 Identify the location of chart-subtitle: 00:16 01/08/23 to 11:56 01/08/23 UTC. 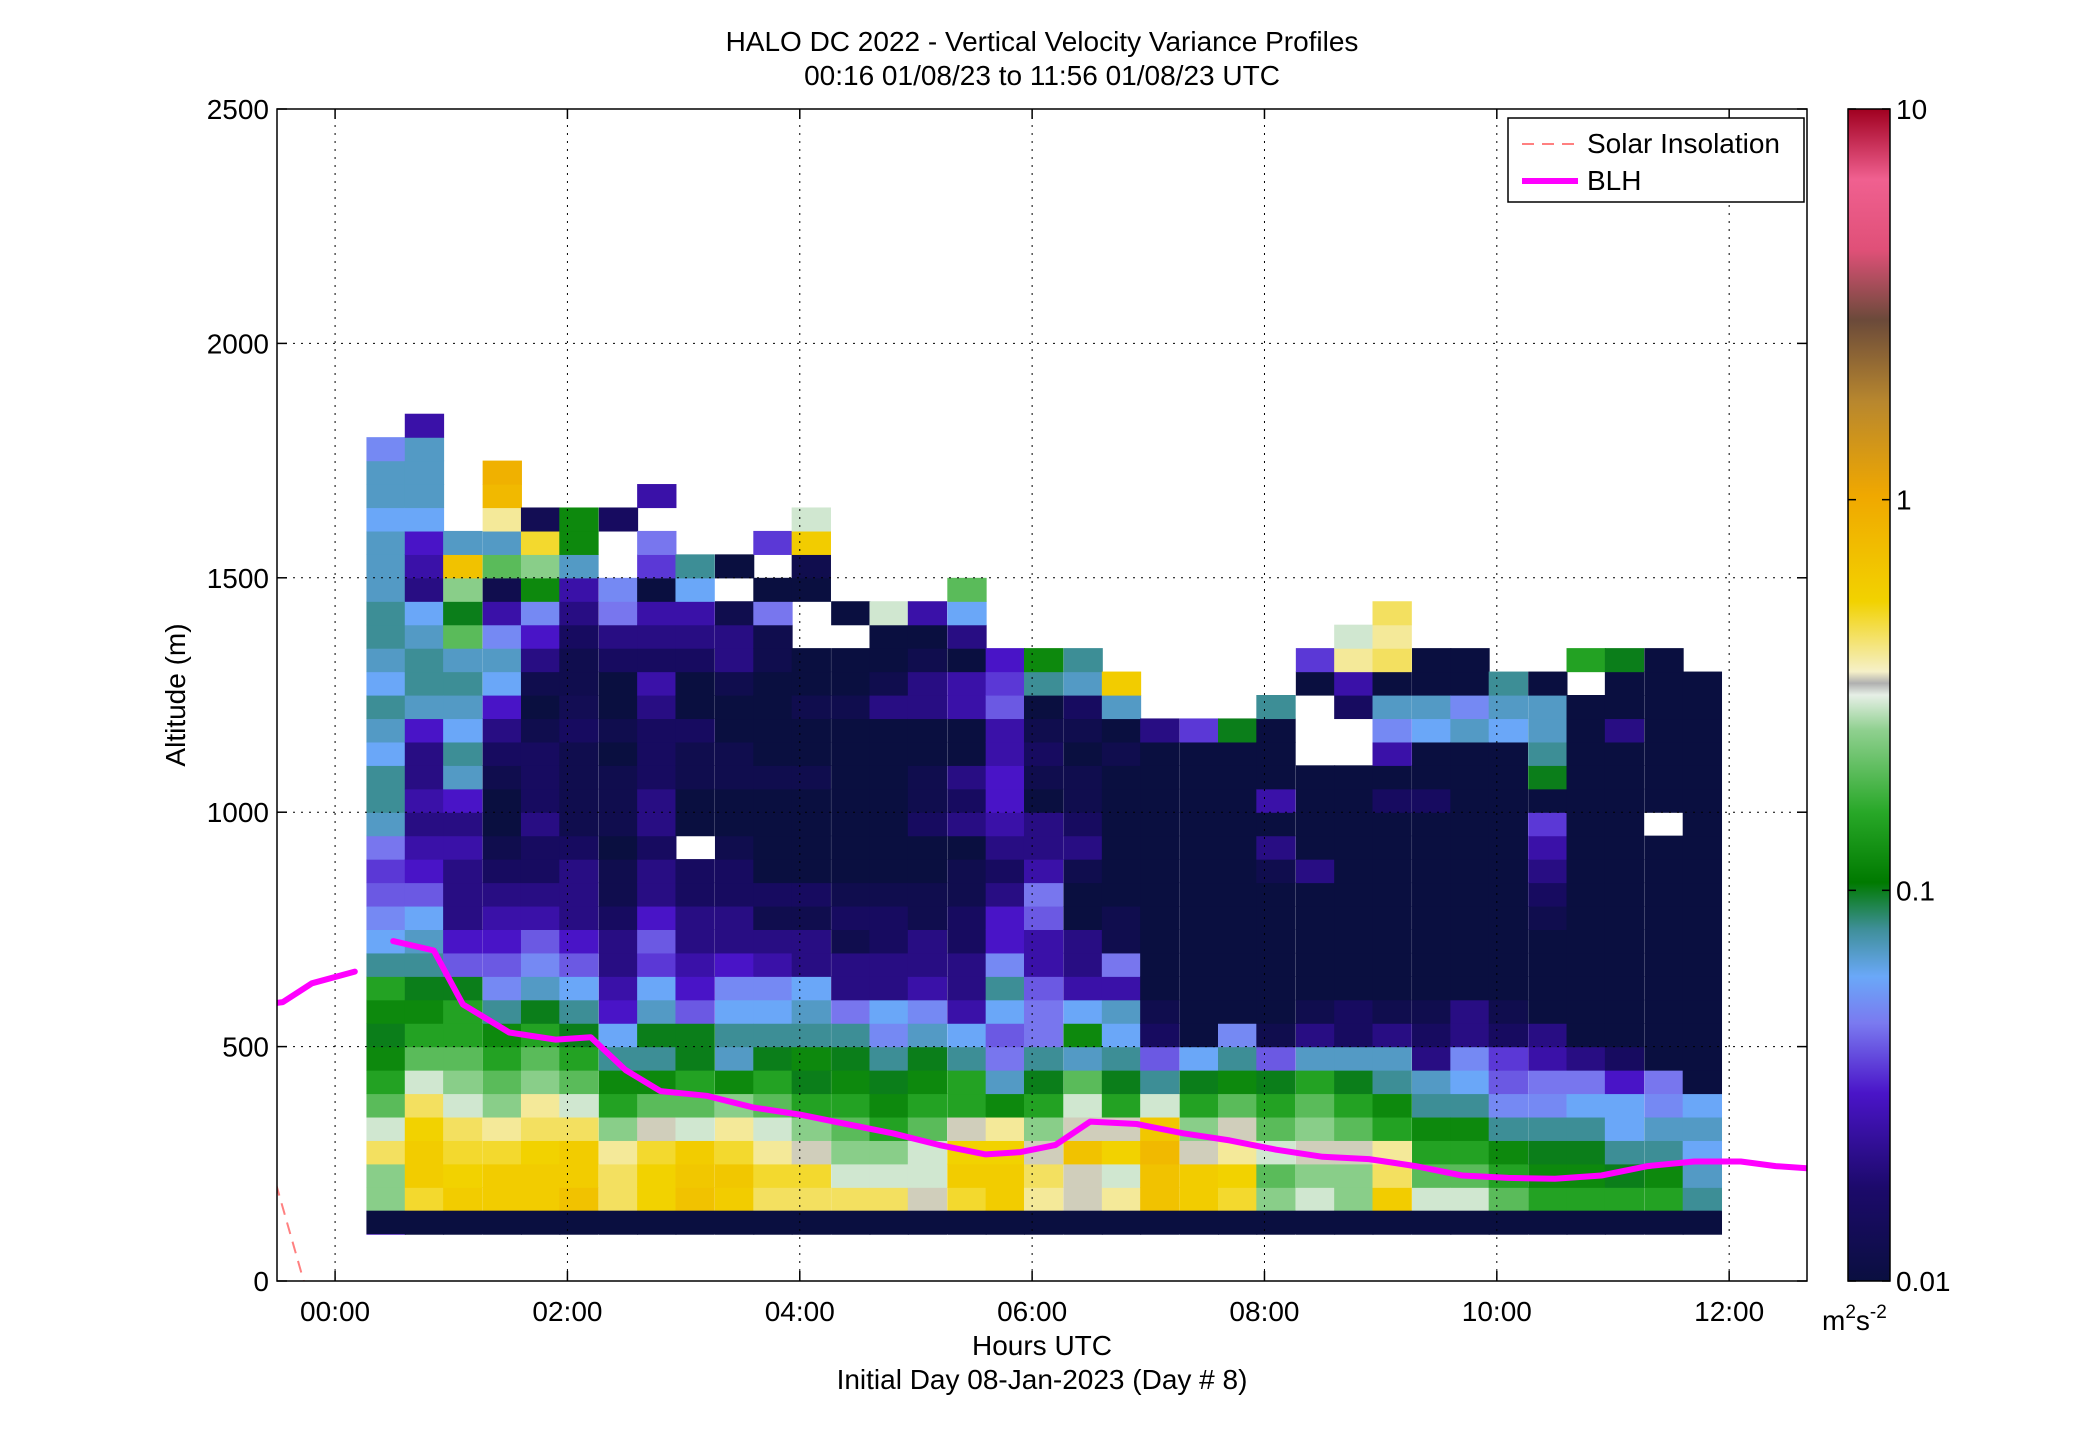
(1042, 75).